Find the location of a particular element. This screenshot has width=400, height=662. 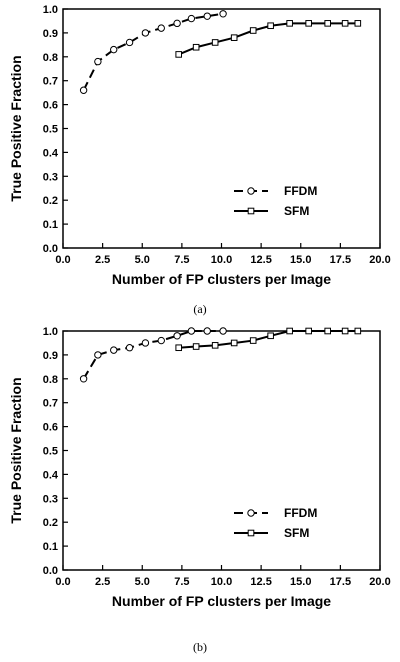

caption-a: (a) is located at coordinates (200, 309).